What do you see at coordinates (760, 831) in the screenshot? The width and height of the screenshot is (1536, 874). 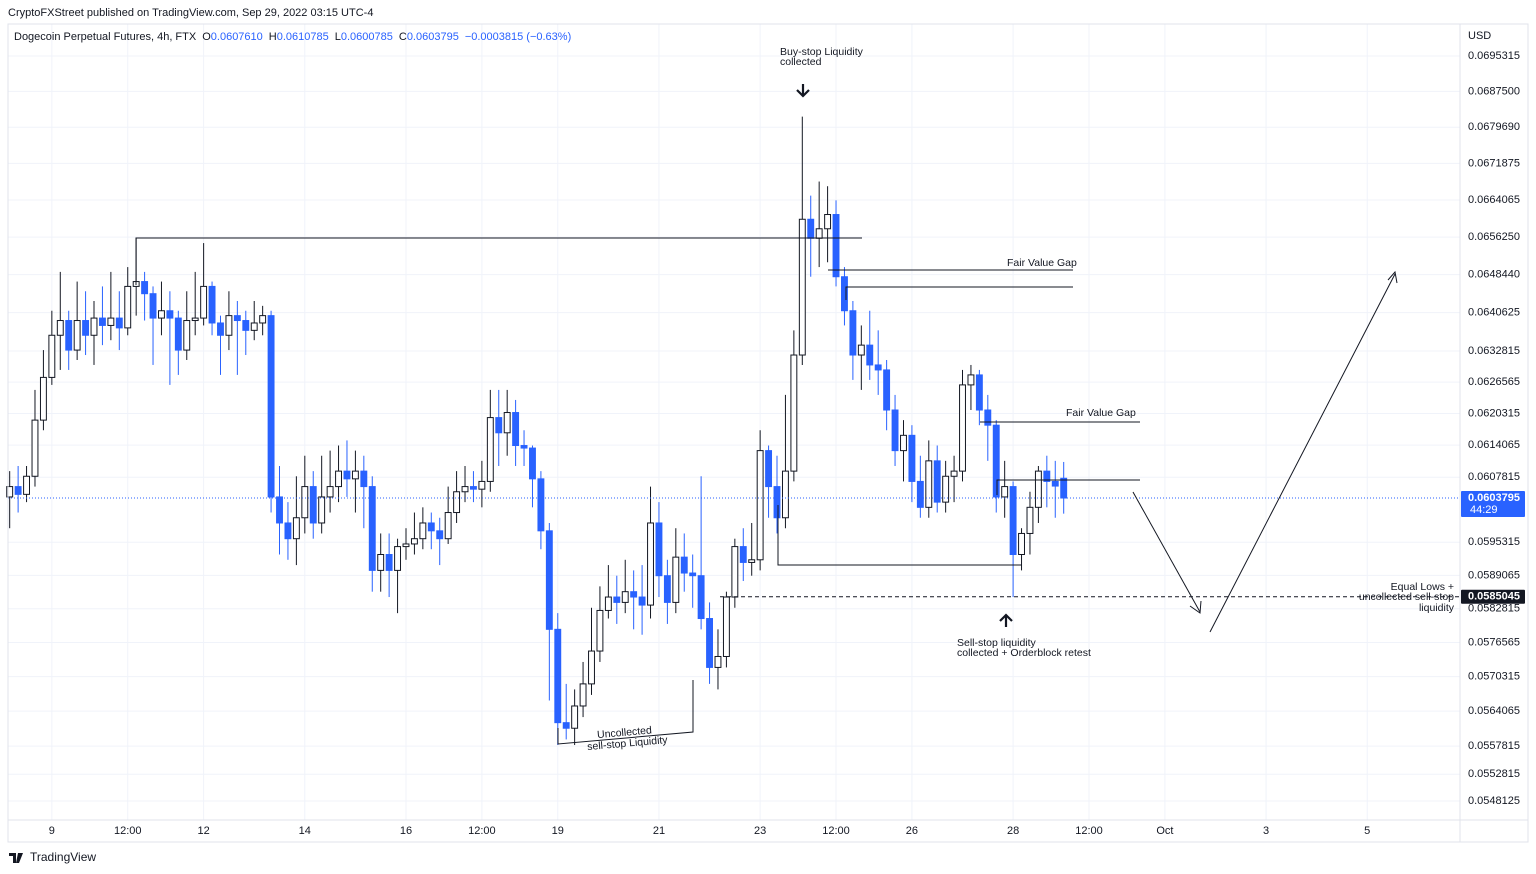 I see `x-tick-label: 23` at bounding box center [760, 831].